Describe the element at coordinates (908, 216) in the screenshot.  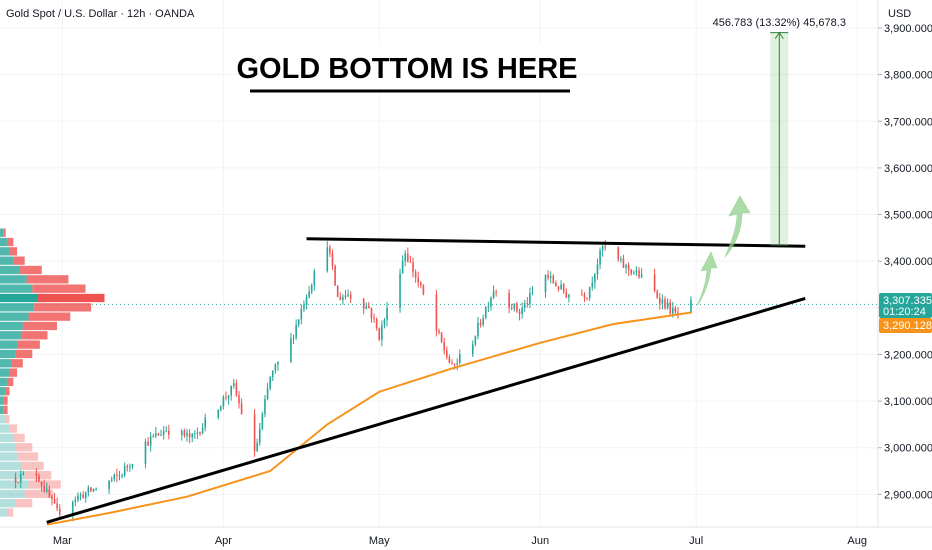
I see `price-tick-label: 3,500.000` at that location.